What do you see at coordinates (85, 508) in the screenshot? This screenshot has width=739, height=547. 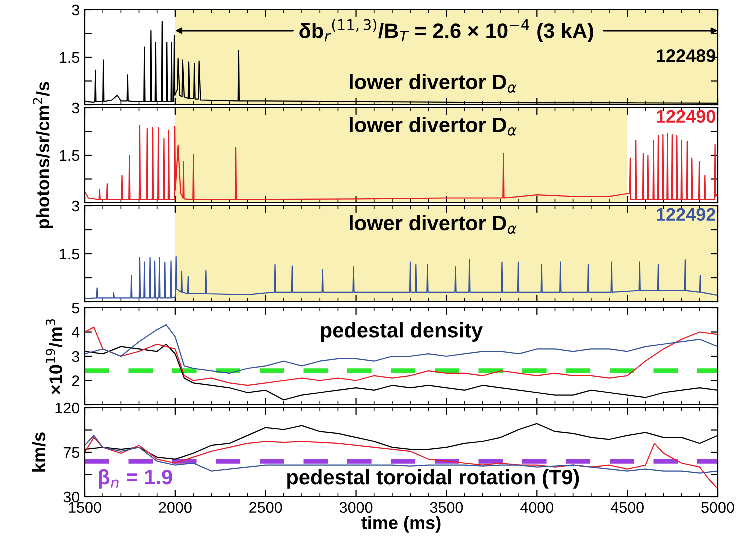 I see `x-tick-label: 1500` at bounding box center [85, 508].